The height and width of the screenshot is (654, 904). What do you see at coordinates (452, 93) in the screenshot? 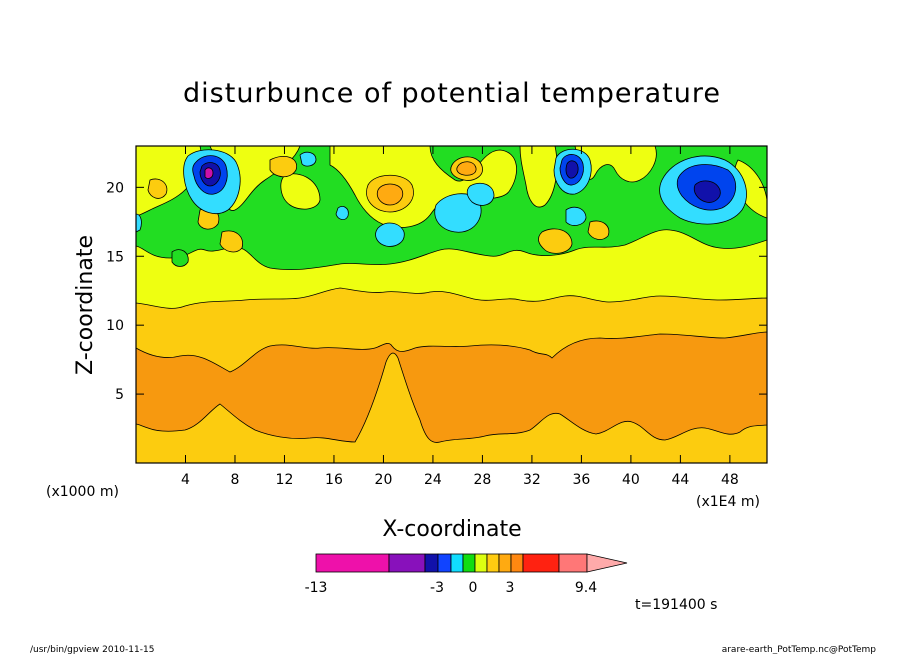
I see `chart-title: disturbunce of potential temperature` at bounding box center [452, 93].